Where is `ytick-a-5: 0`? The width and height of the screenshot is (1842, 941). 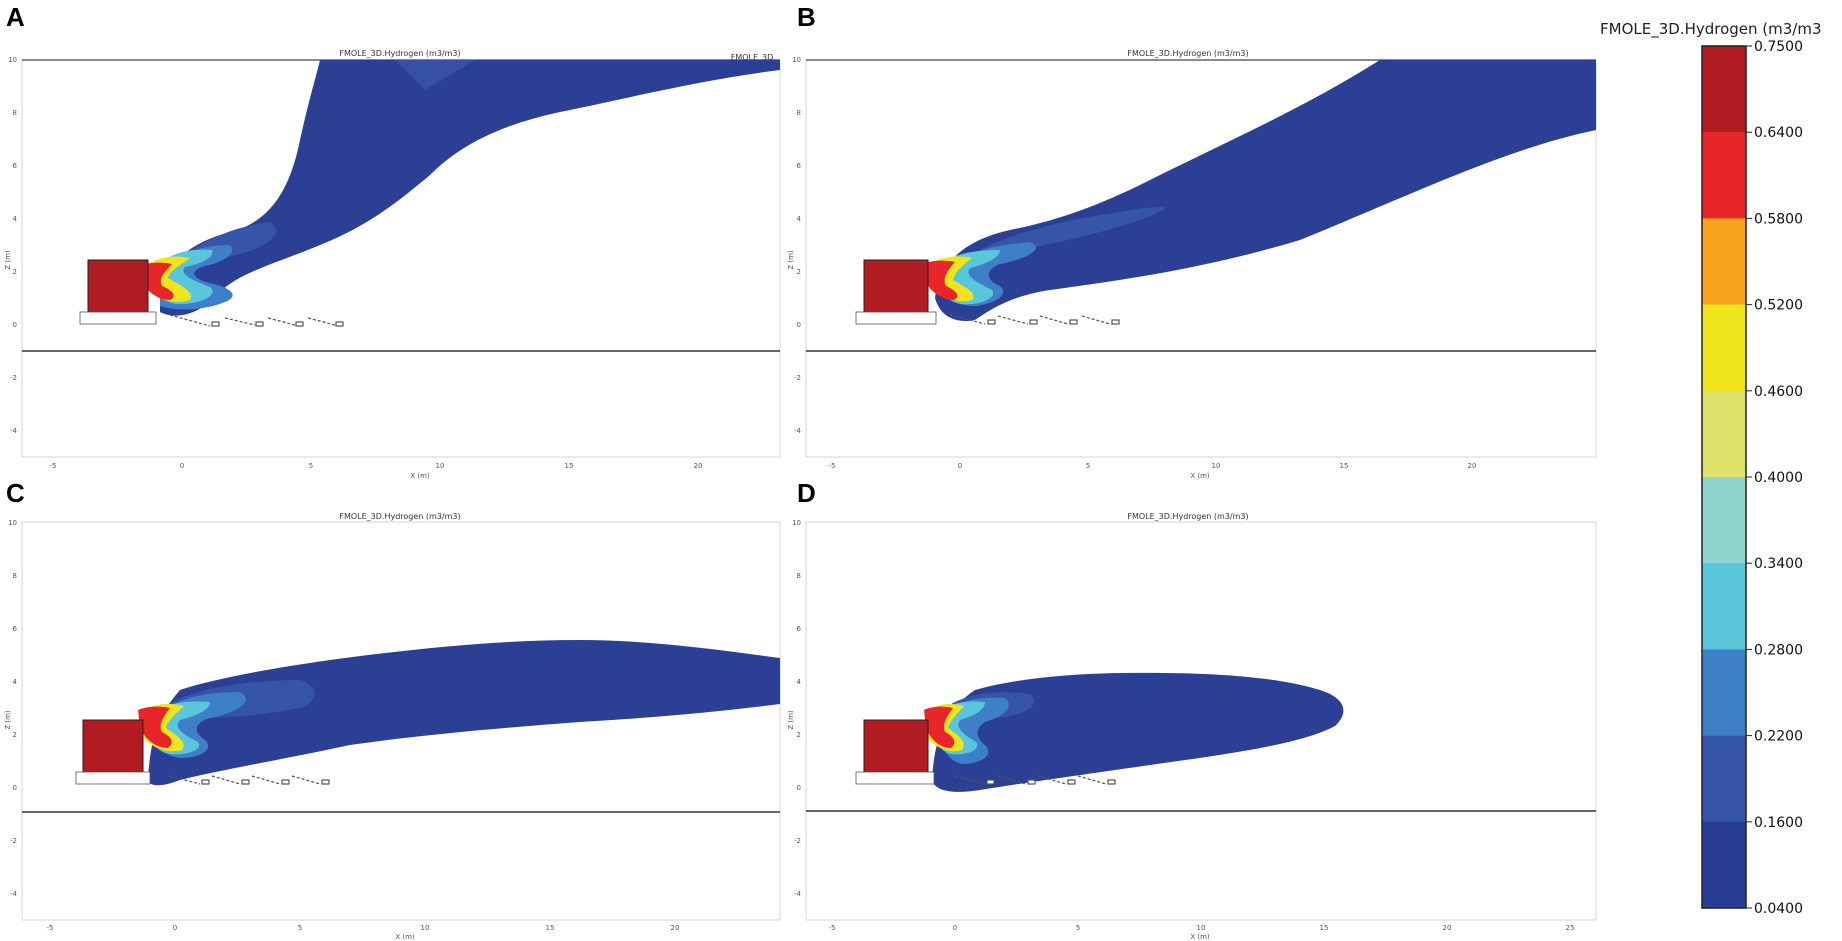 ytick-a-5: 0 is located at coordinates (15, 325).